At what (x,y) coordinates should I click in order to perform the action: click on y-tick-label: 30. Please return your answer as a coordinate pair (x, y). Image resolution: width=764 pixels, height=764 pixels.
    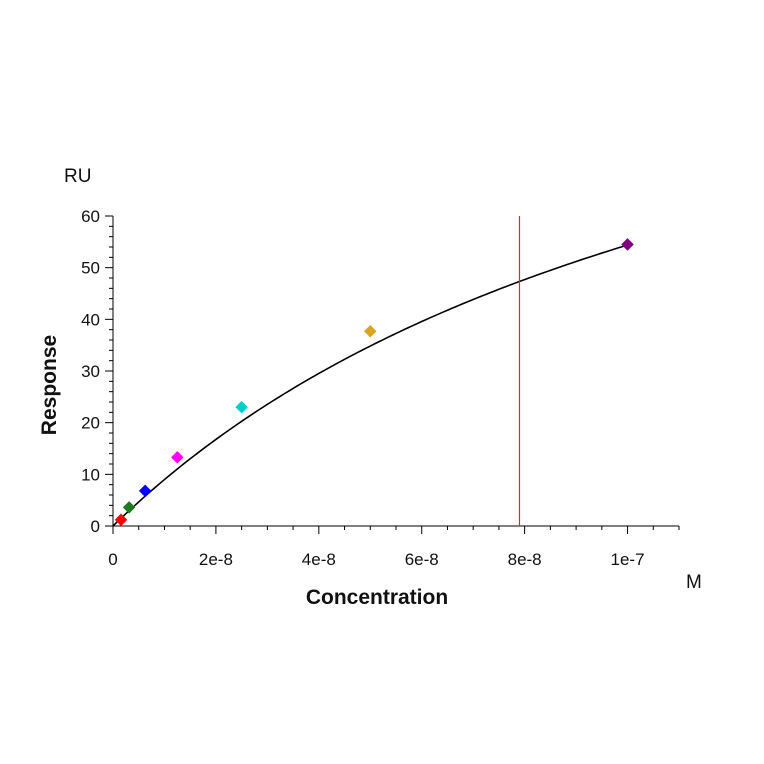
    Looking at the image, I should click on (90, 371).